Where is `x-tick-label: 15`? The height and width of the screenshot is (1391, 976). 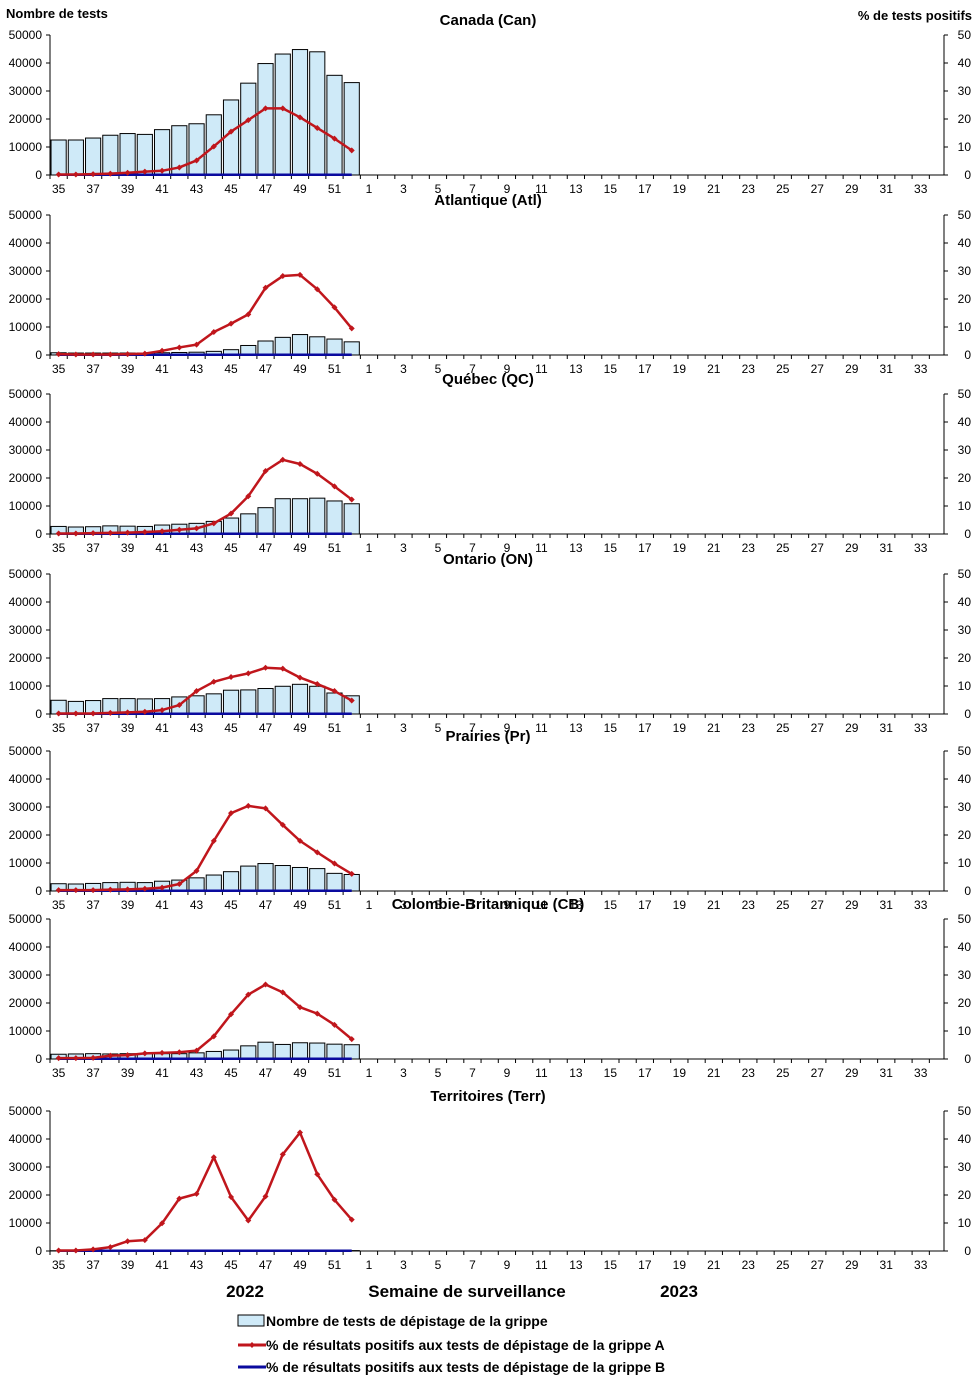 x-tick-label: 15 is located at coordinates (611, 1265).